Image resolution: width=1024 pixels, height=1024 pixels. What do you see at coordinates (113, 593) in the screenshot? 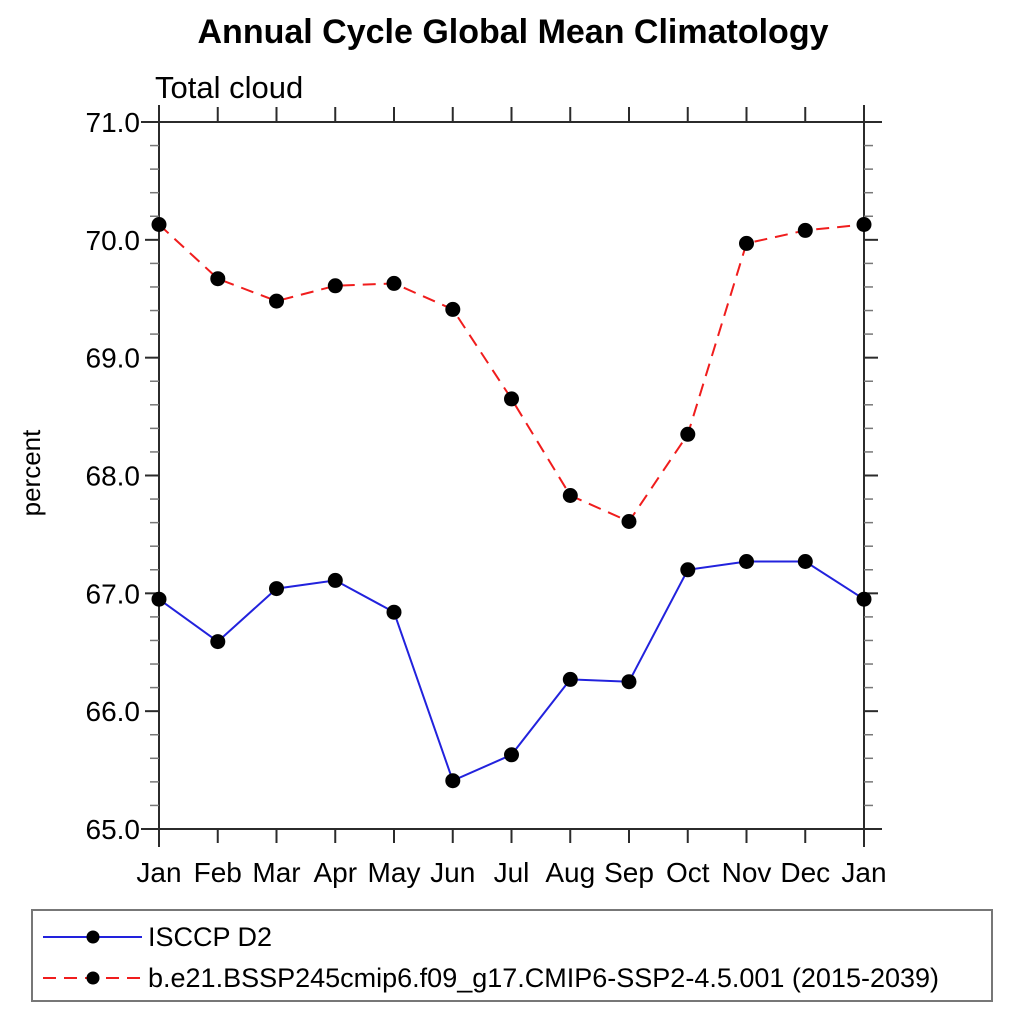
I see `y-tick-label: 67.0` at bounding box center [113, 593].